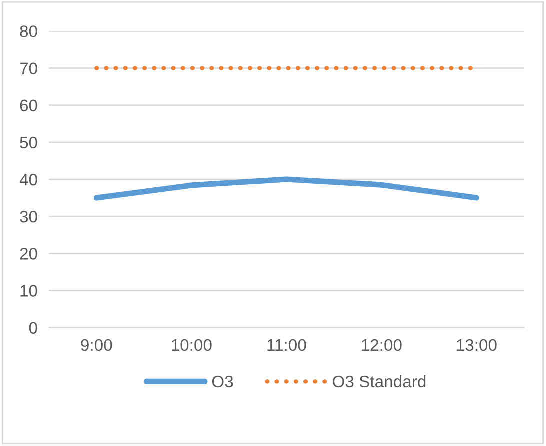 The width and height of the screenshot is (546, 446). Describe the element at coordinates (379, 381) in the screenshot. I see `legend-label: O3 Standard` at that location.